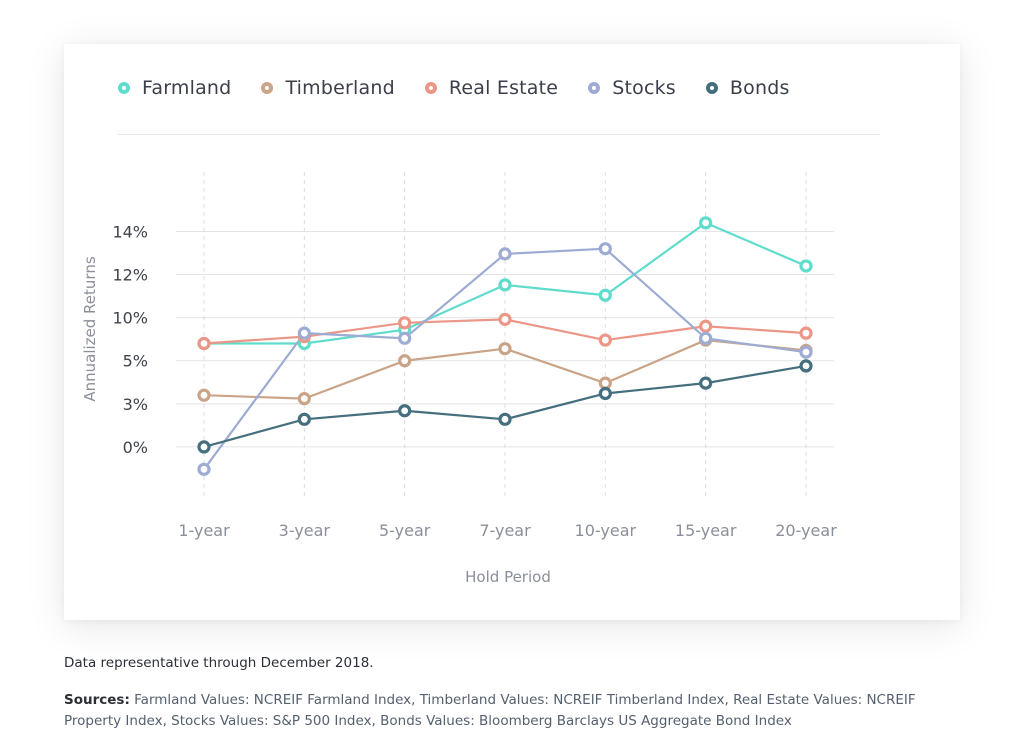  I want to click on legend-item-bonds: Bonds, so click(747, 88).